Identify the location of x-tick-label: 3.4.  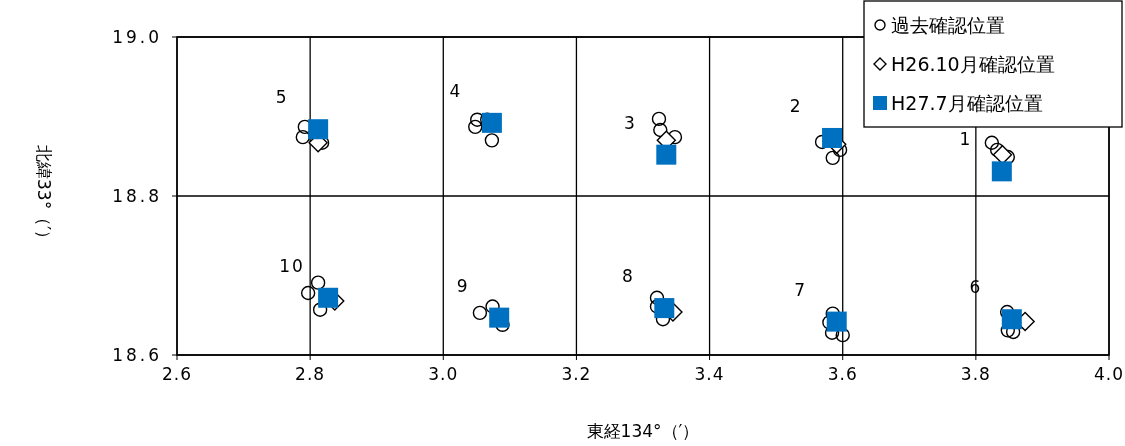
(709, 374).